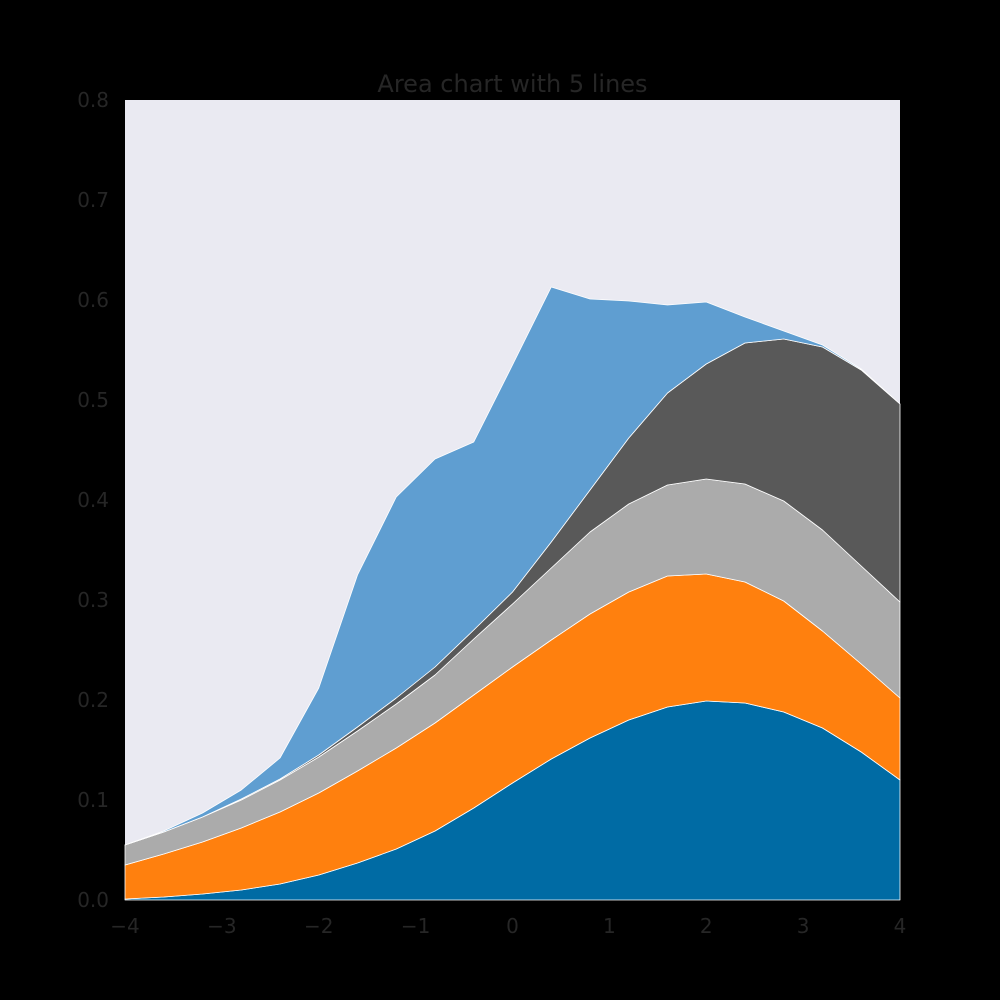  Describe the element at coordinates (512, 84) in the screenshot. I see `chart-title: Area chart with 5 lines` at that location.